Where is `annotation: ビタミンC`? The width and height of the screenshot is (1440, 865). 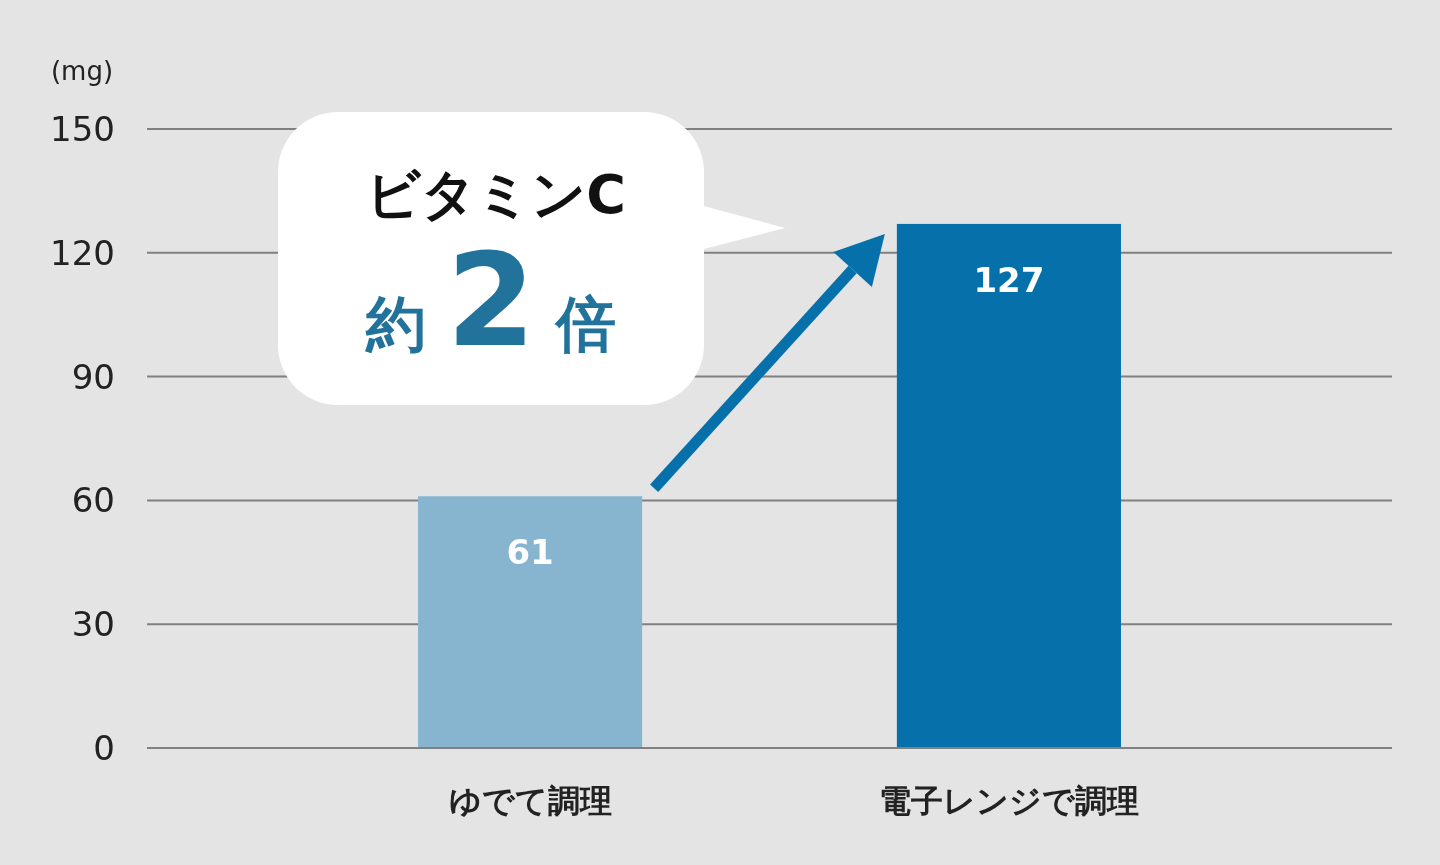
annotation: ビタミンC is located at coordinates (496, 194).